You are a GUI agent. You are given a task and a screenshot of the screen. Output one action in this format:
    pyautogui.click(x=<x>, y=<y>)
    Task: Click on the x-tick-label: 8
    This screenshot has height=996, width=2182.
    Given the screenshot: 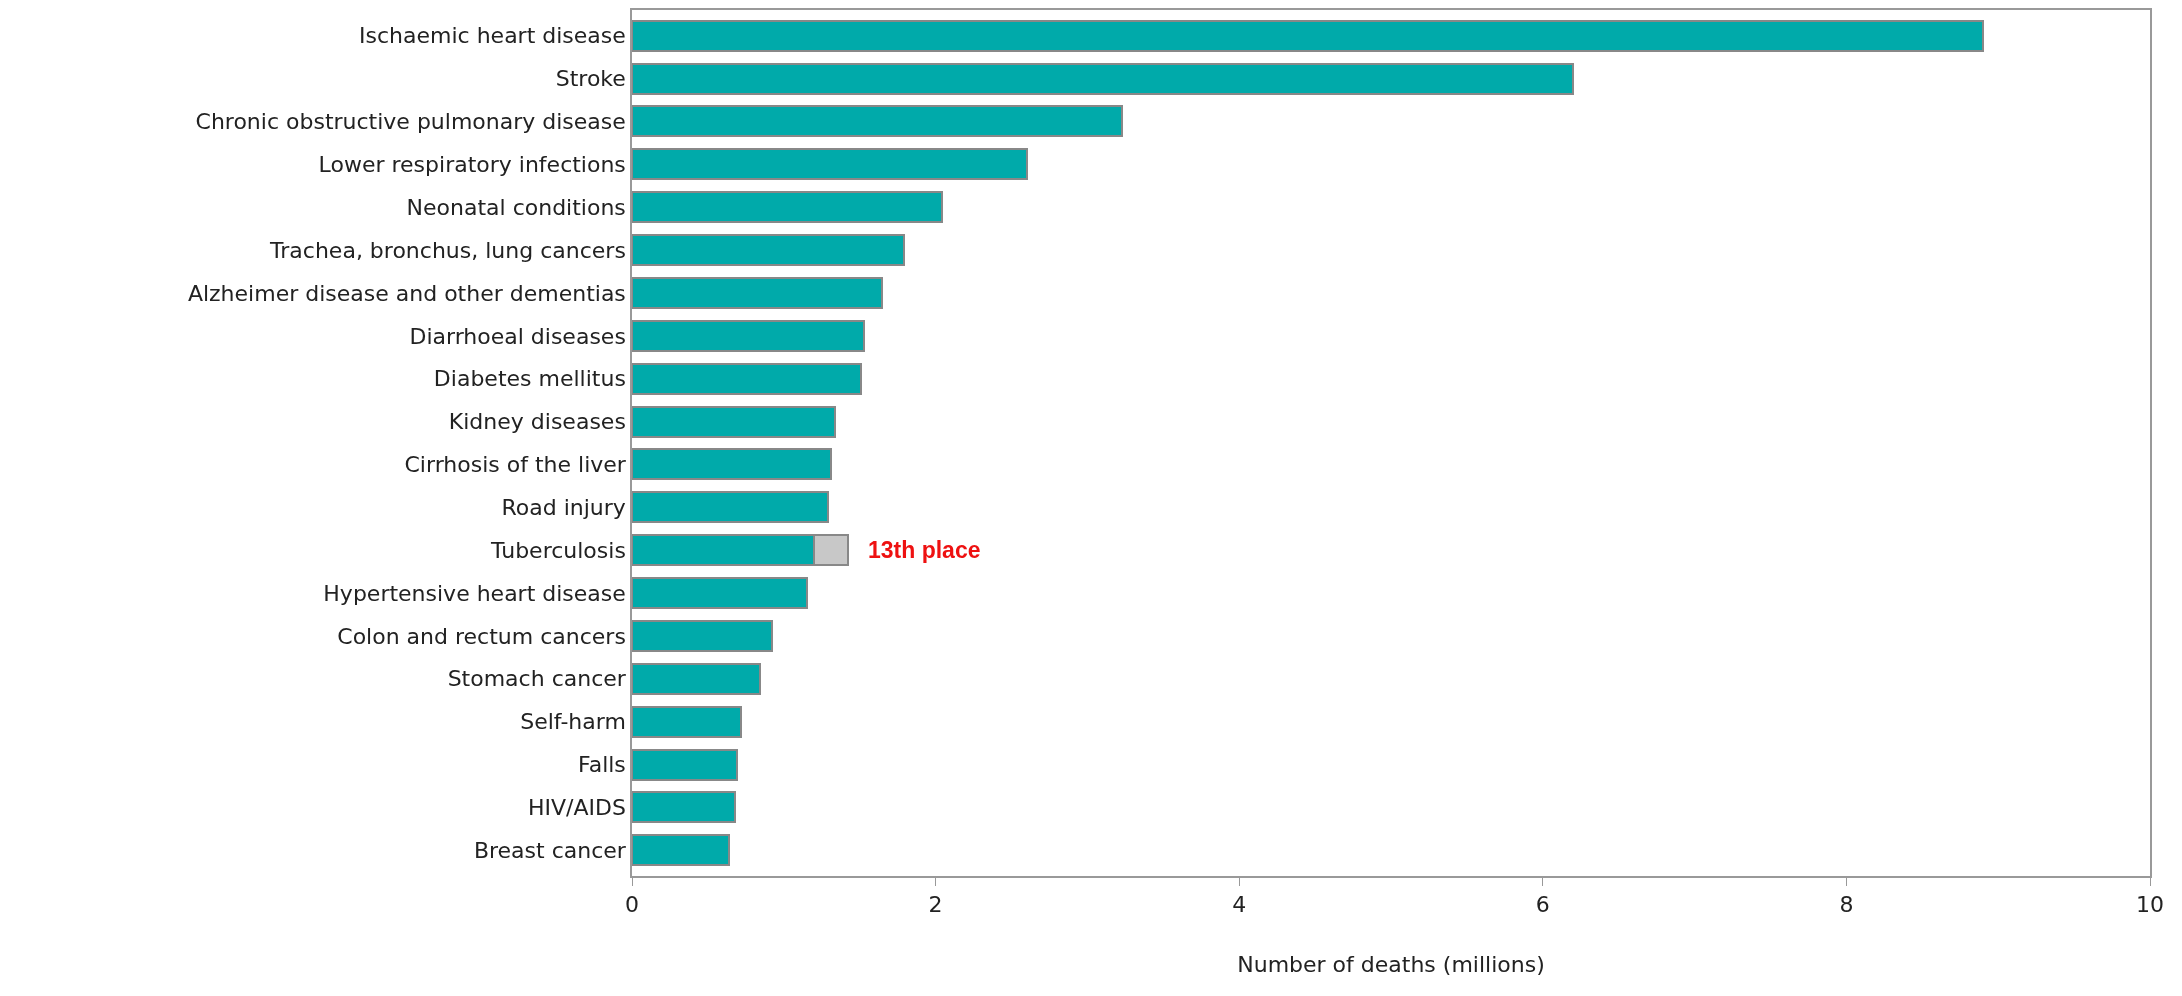 What is the action you would take?
    pyautogui.click(x=1846, y=905)
    